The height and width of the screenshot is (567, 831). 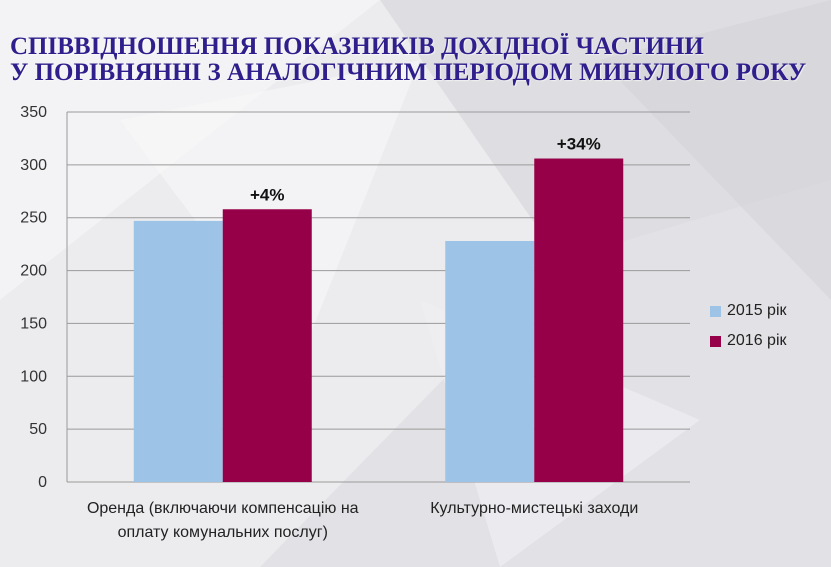 I want to click on legend-item-2016: 2016 рік, so click(x=748, y=341).